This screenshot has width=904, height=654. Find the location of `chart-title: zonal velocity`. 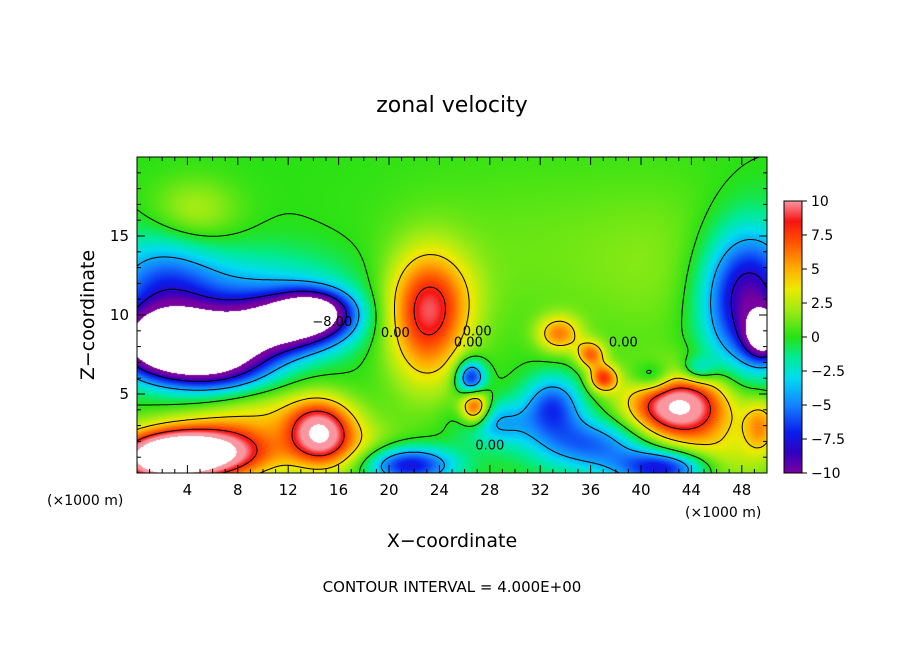

chart-title: zonal velocity is located at coordinates (452, 105).